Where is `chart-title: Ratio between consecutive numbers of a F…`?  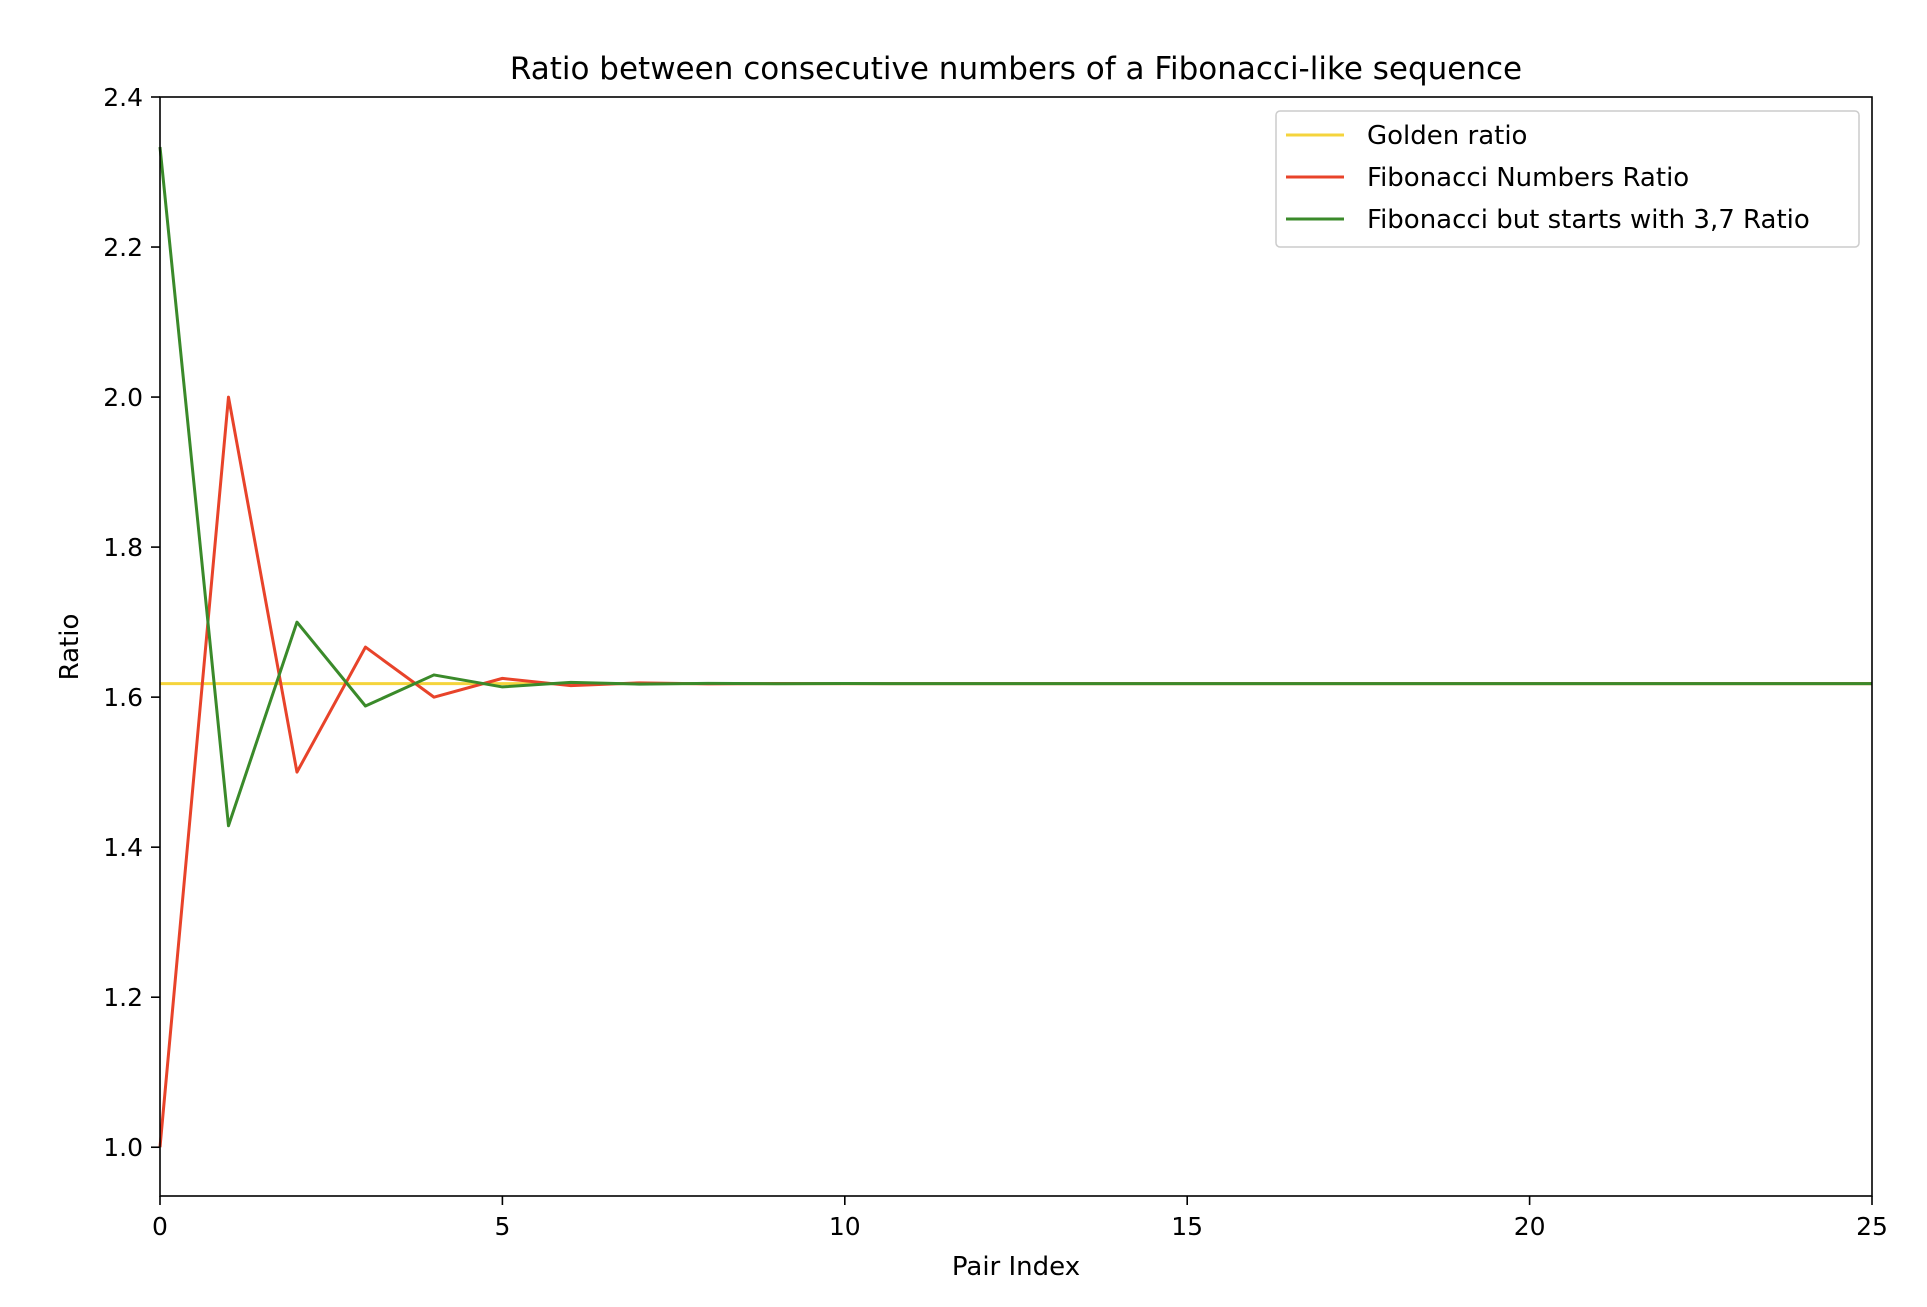 chart-title: Ratio between consecutive numbers of a F… is located at coordinates (1016, 69).